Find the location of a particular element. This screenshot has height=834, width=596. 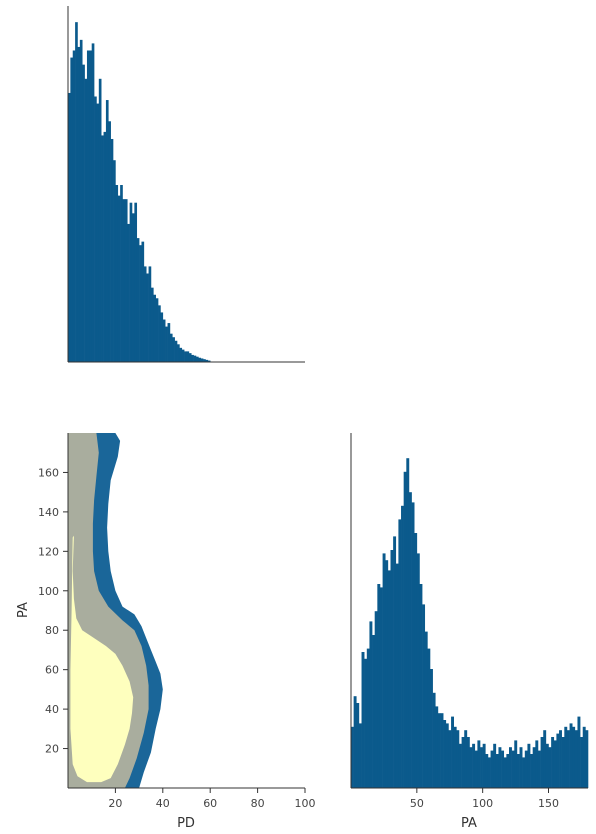

joint-x-tick-label: 60 is located at coordinates (210, 803).